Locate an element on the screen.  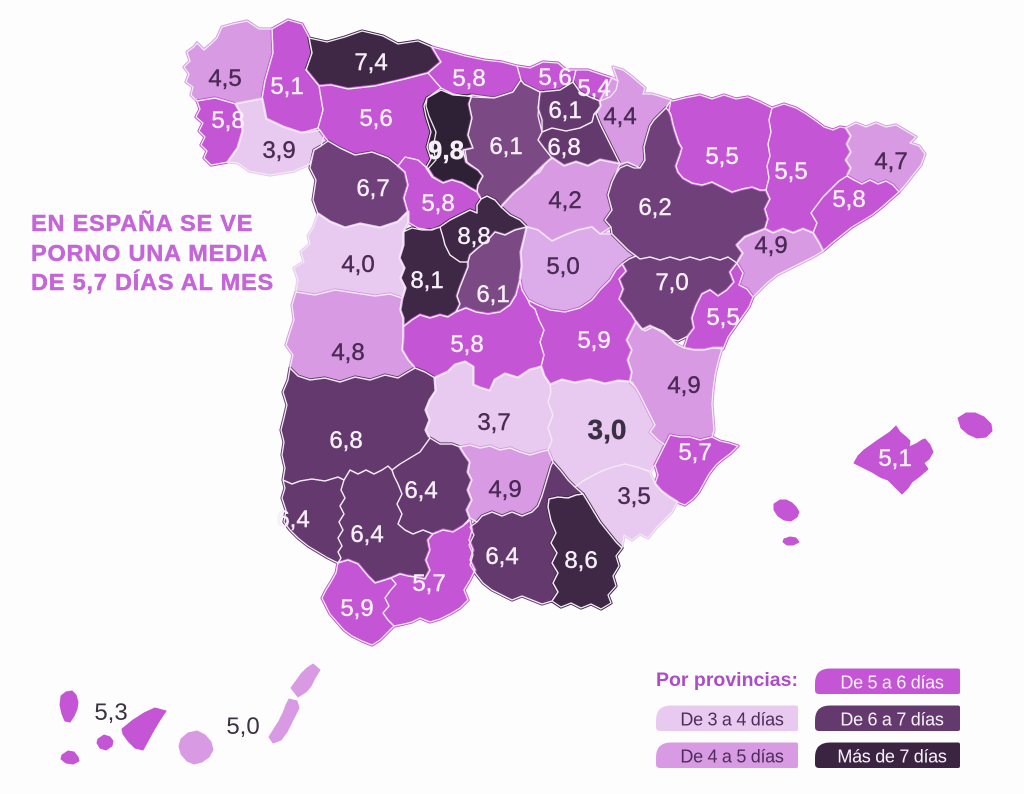
svg-text: 5,3 is located at coordinates (110, 712).